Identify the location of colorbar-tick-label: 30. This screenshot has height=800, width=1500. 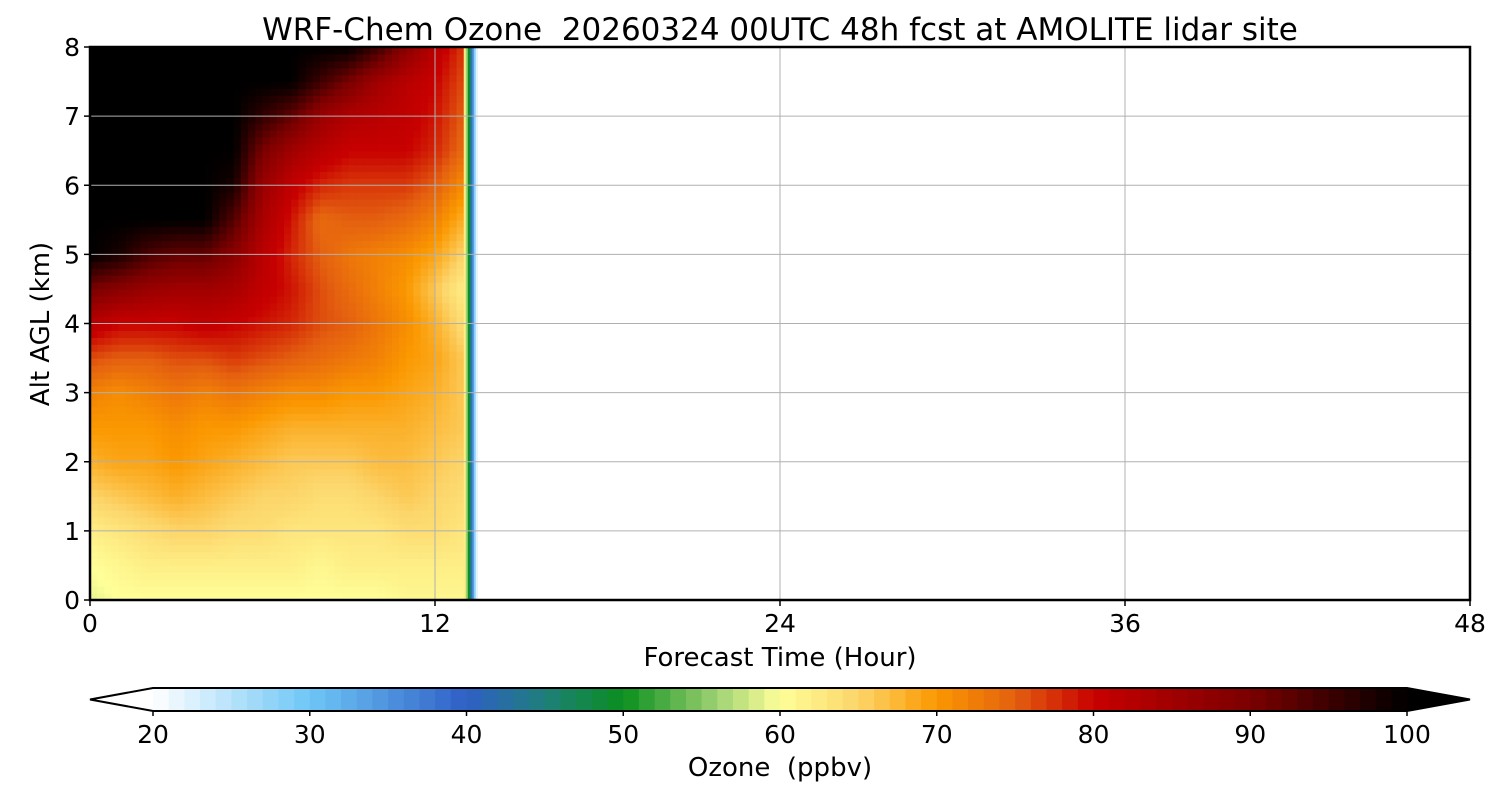
(310, 734).